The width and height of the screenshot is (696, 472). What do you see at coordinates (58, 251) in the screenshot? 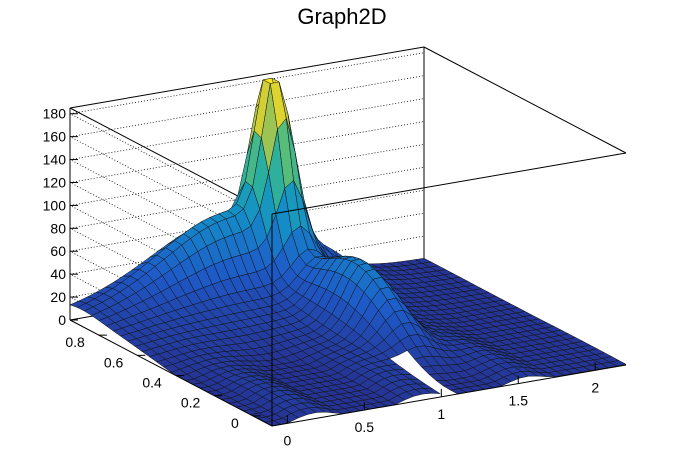
I see `z-tick-label: 60` at bounding box center [58, 251].